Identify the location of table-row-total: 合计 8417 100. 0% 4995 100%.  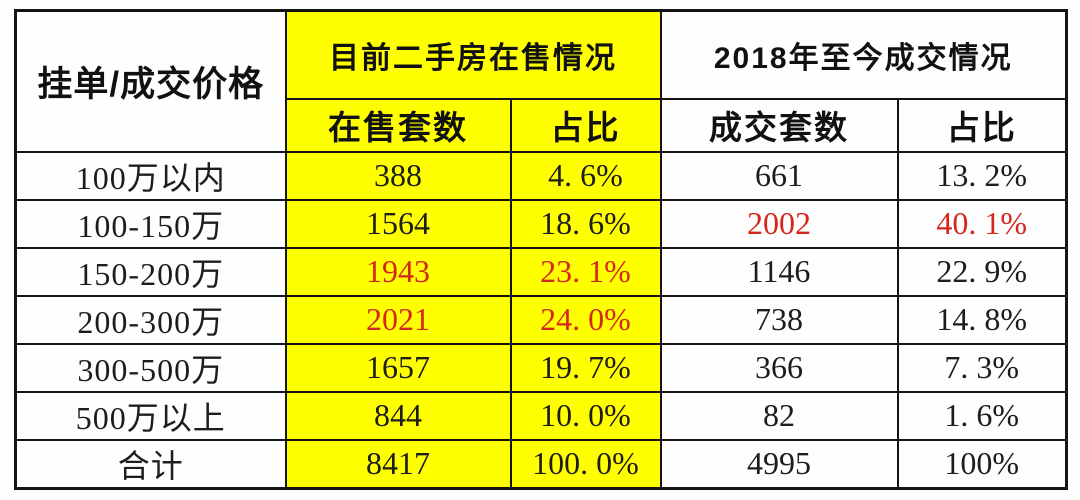
(541, 463).